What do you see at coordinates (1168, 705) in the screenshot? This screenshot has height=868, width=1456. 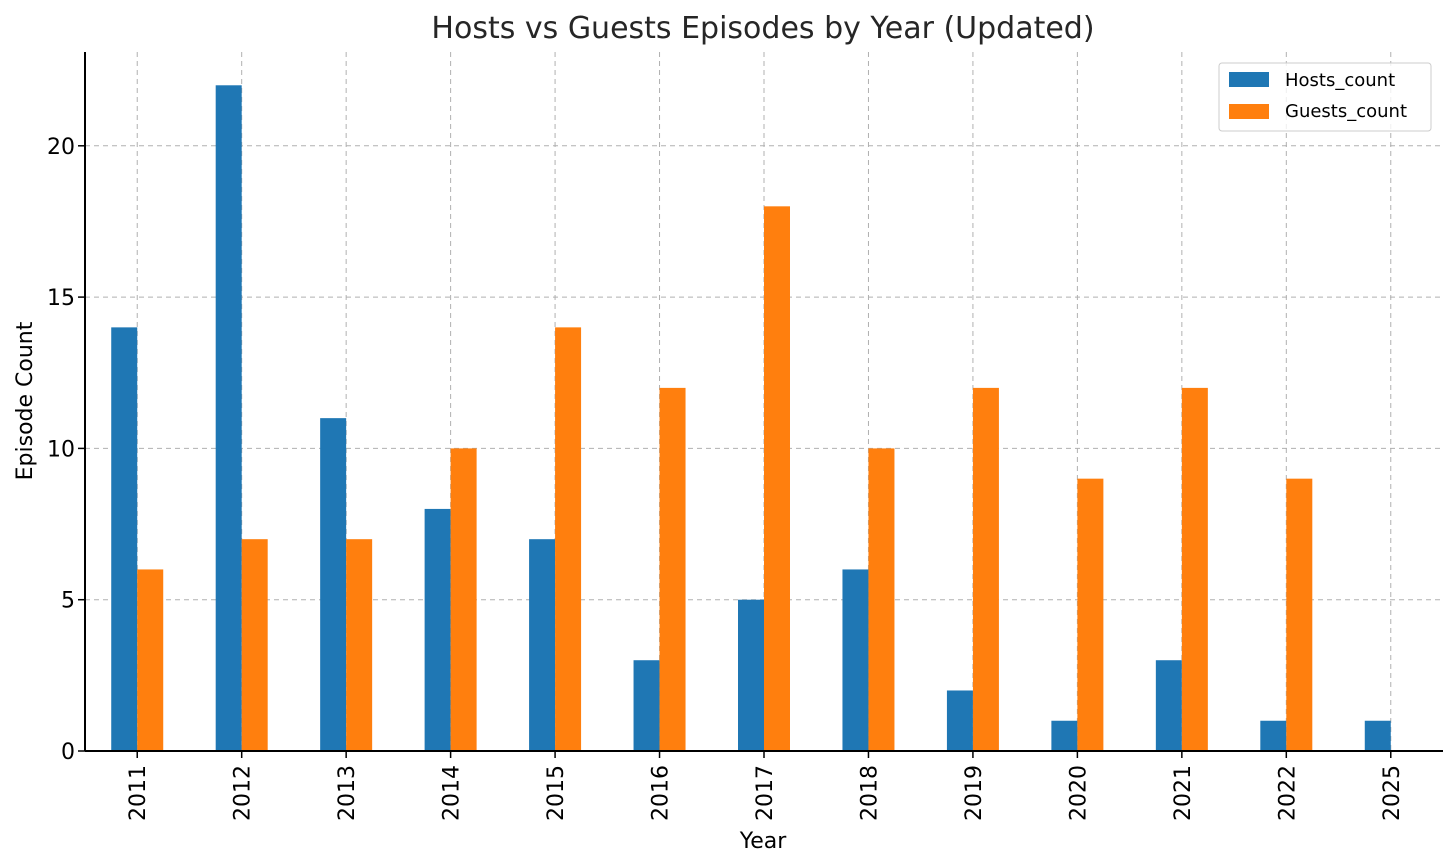 I see `bar-hosts-count-2021` at bounding box center [1168, 705].